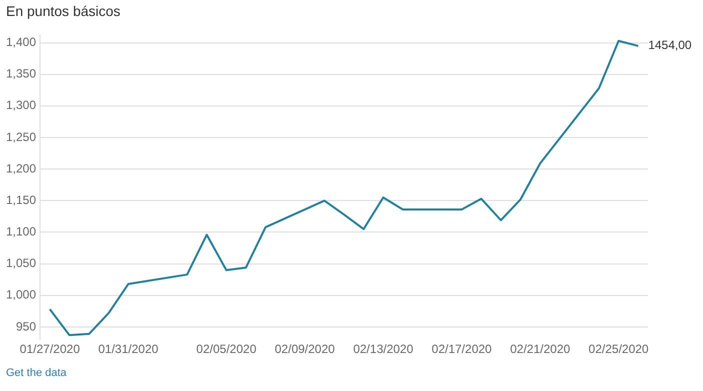 This screenshot has height=391, width=703. I want to click on x-tick-label: 02/17/2020, so click(462, 349).